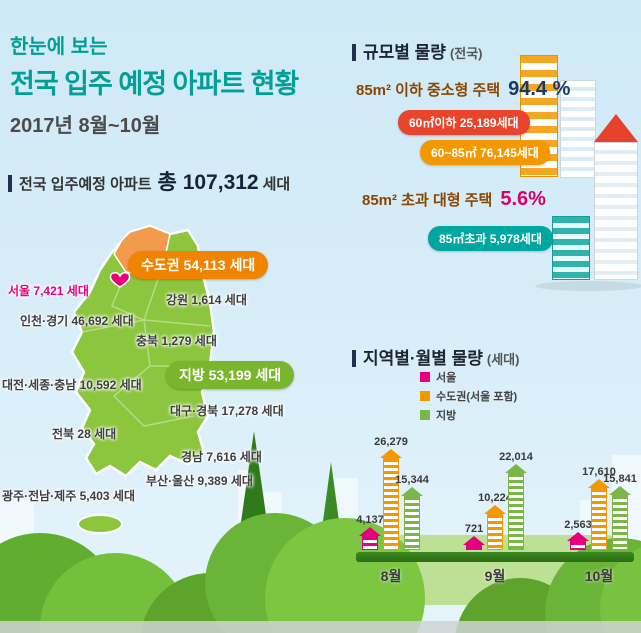 The height and width of the screenshot is (633, 641). I want to click on bar-서울-8월: 4,137, so click(370, 532).